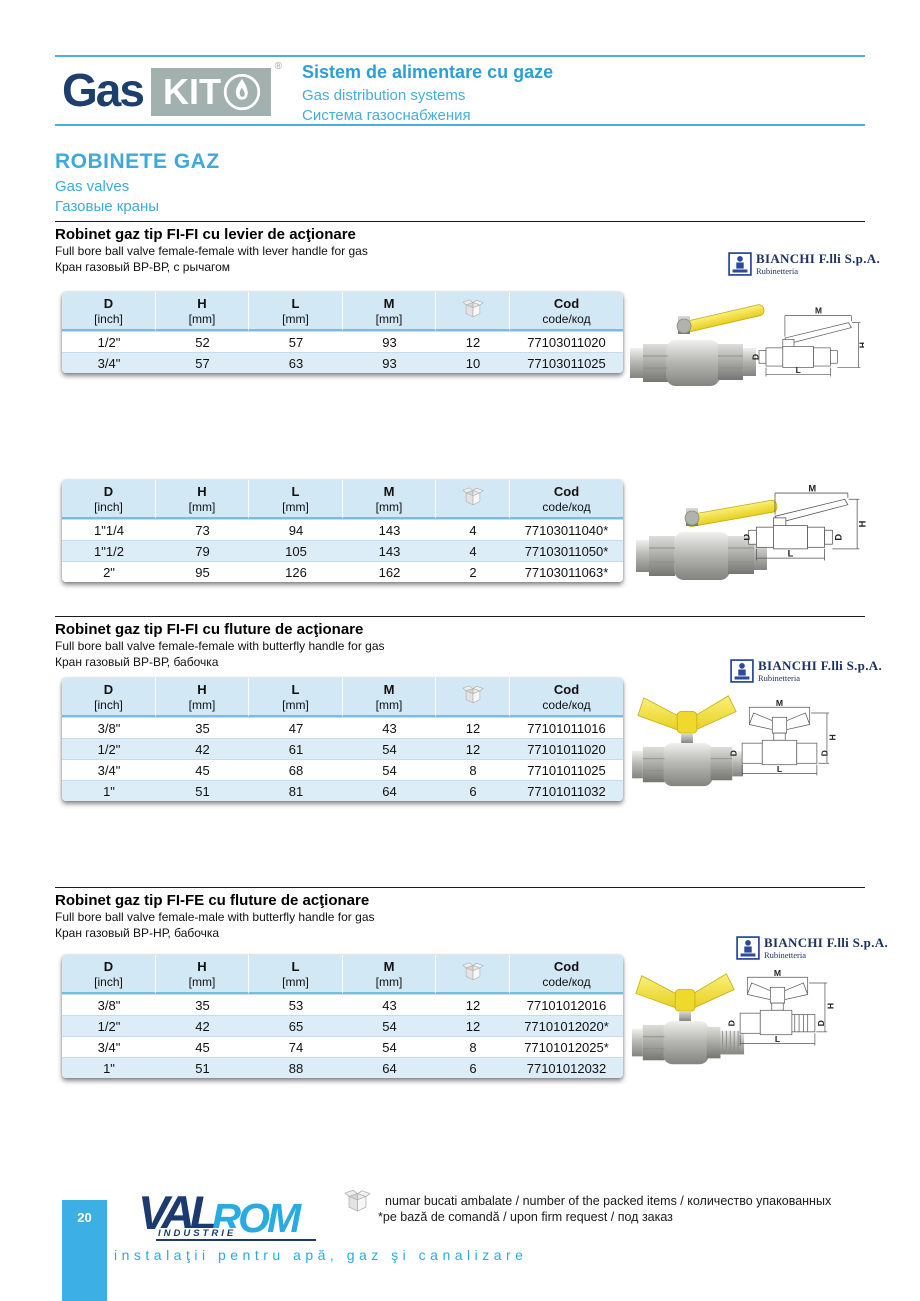 This screenshot has width=920, height=1301. I want to click on page-subtitle-ru: Газовые краны, so click(107, 206).